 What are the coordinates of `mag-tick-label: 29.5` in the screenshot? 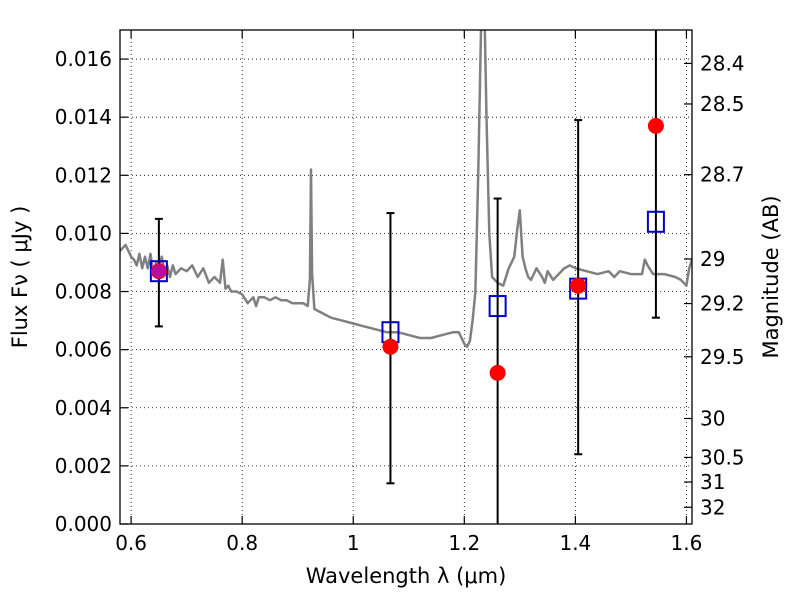 It's located at (722, 357).